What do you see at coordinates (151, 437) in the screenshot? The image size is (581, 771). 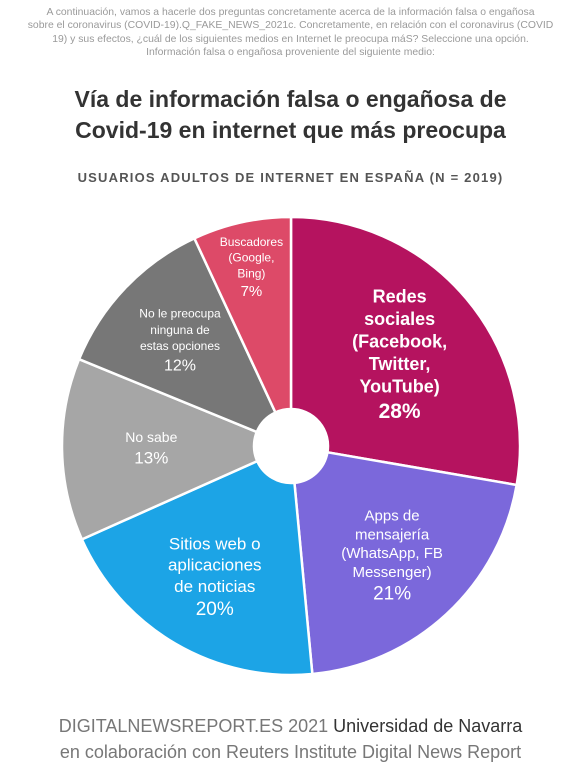 I see `slice-category-label: No sabe` at bounding box center [151, 437].